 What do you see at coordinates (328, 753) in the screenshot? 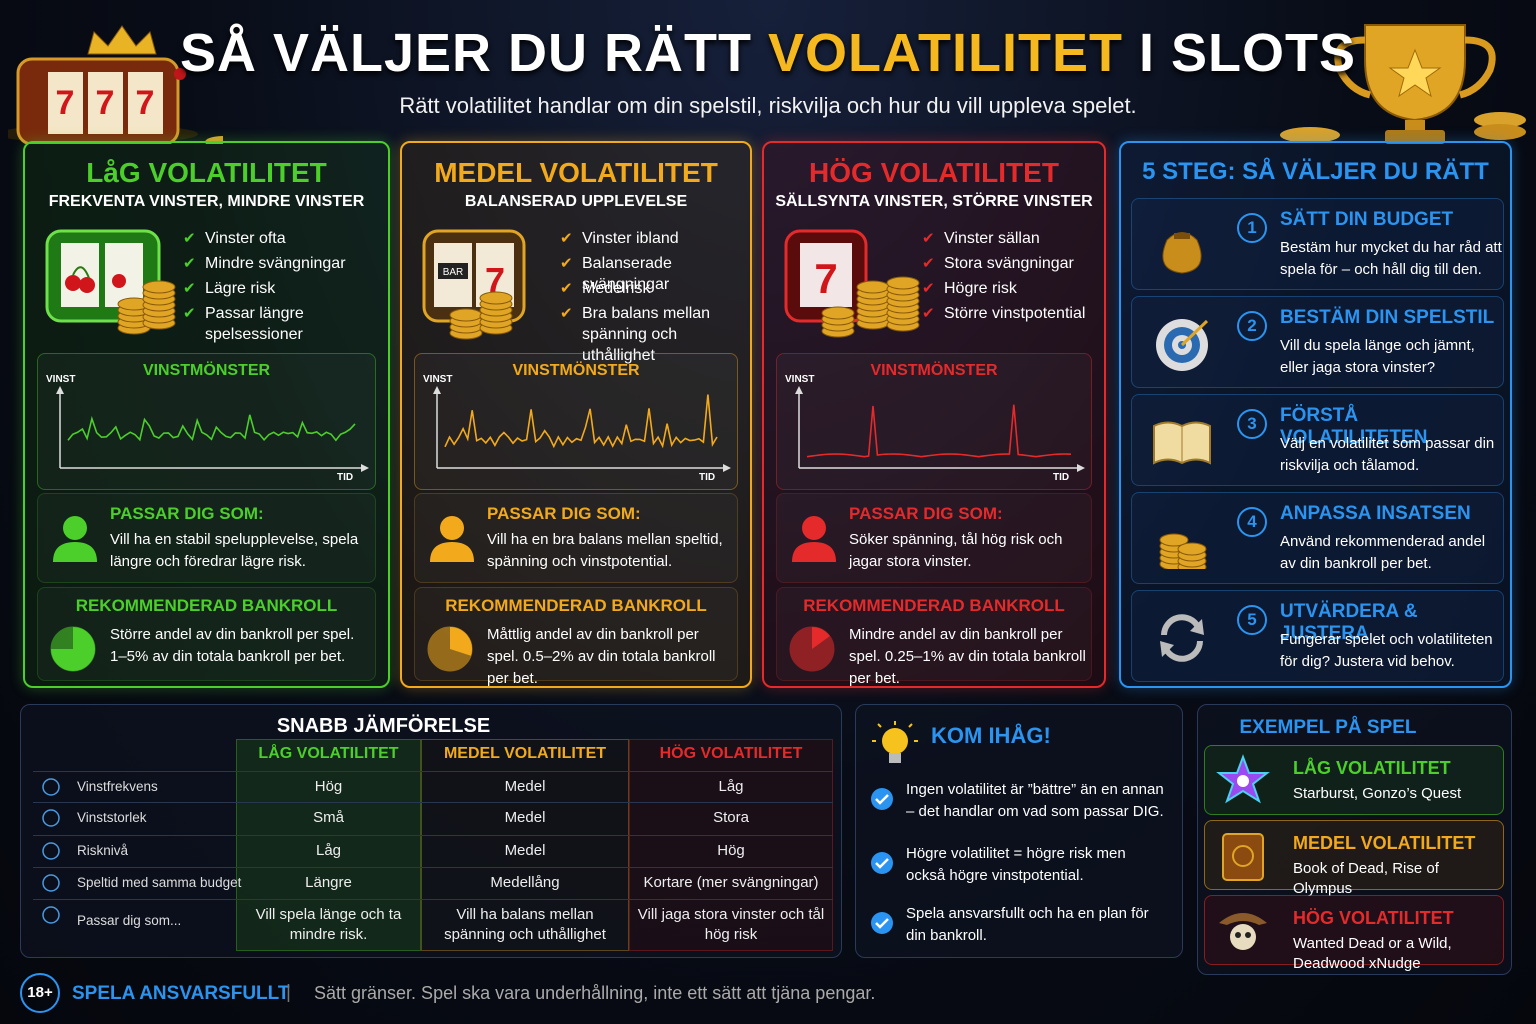
I see `comparison-column-header: LÅG VOLATILITET` at bounding box center [328, 753].